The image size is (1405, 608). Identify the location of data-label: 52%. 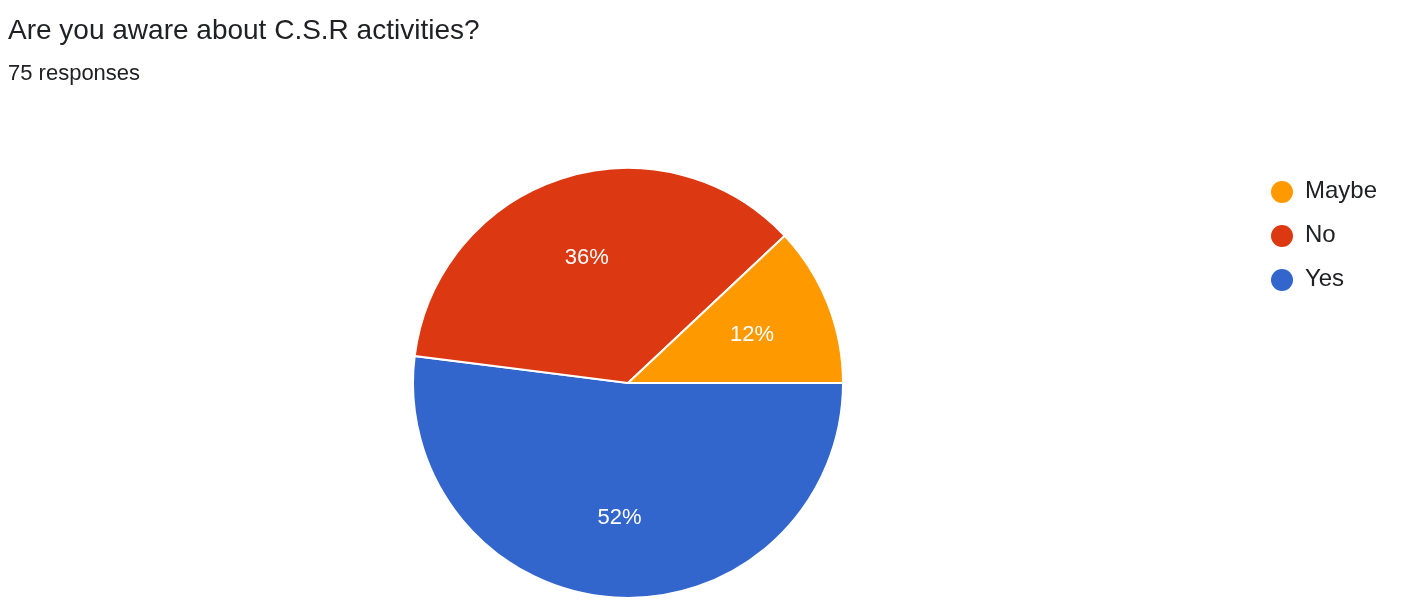
(619, 516).